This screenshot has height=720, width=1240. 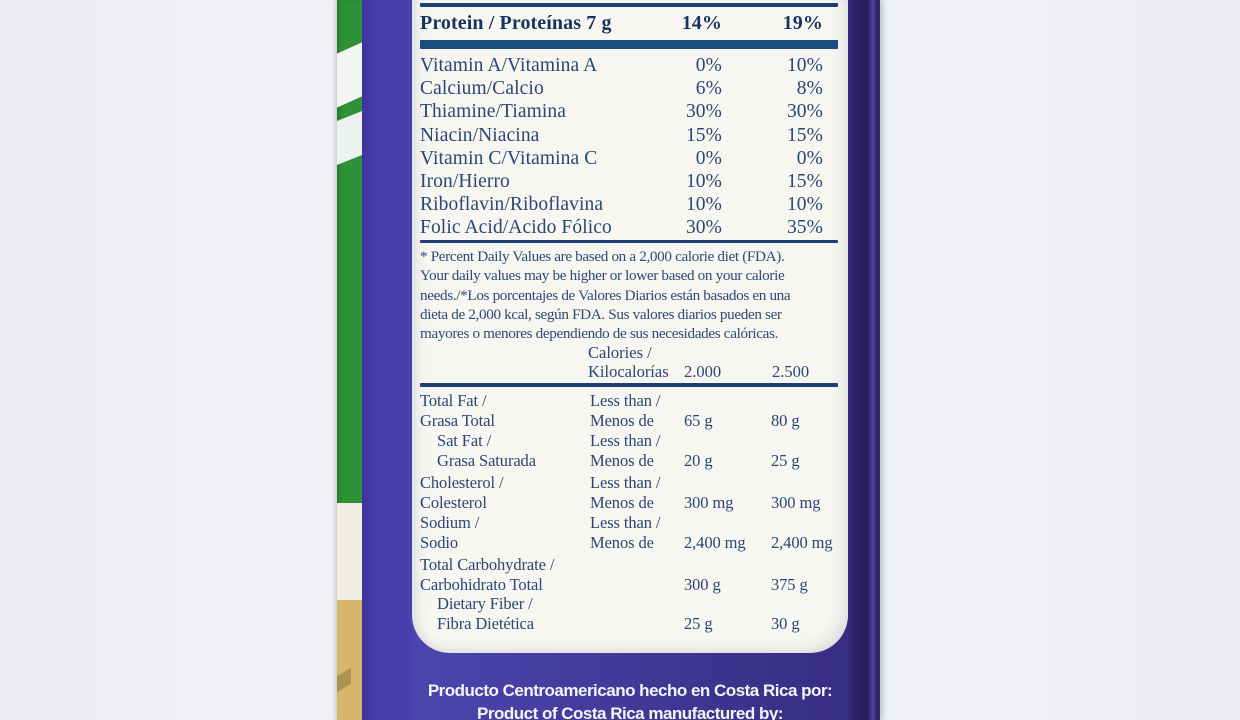 What do you see at coordinates (791, 371) in the screenshot?
I see `calories-2500-value: 2.500` at bounding box center [791, 371].